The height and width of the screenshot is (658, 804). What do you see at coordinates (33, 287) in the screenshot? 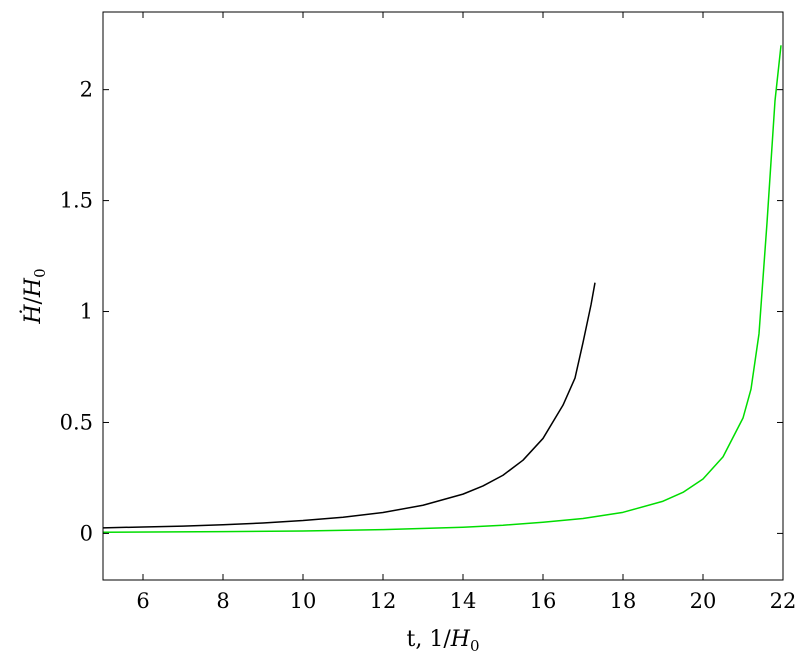
I see `y-axis-label-var2: H` at bounding box center [33, 287].